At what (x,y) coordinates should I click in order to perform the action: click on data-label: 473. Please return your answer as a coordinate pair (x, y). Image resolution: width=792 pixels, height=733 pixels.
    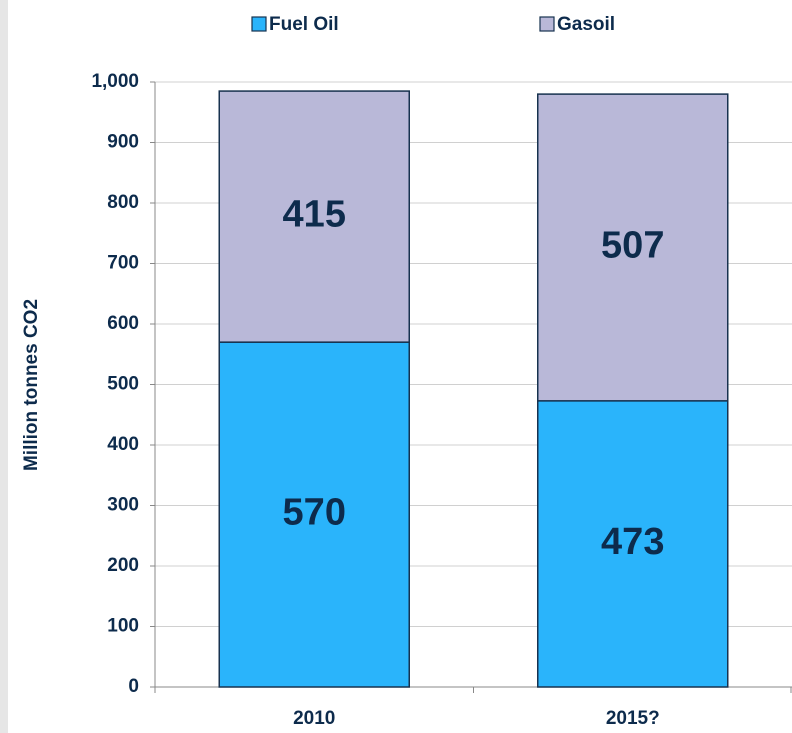
    Looking at the image, I should click on (632, 542).